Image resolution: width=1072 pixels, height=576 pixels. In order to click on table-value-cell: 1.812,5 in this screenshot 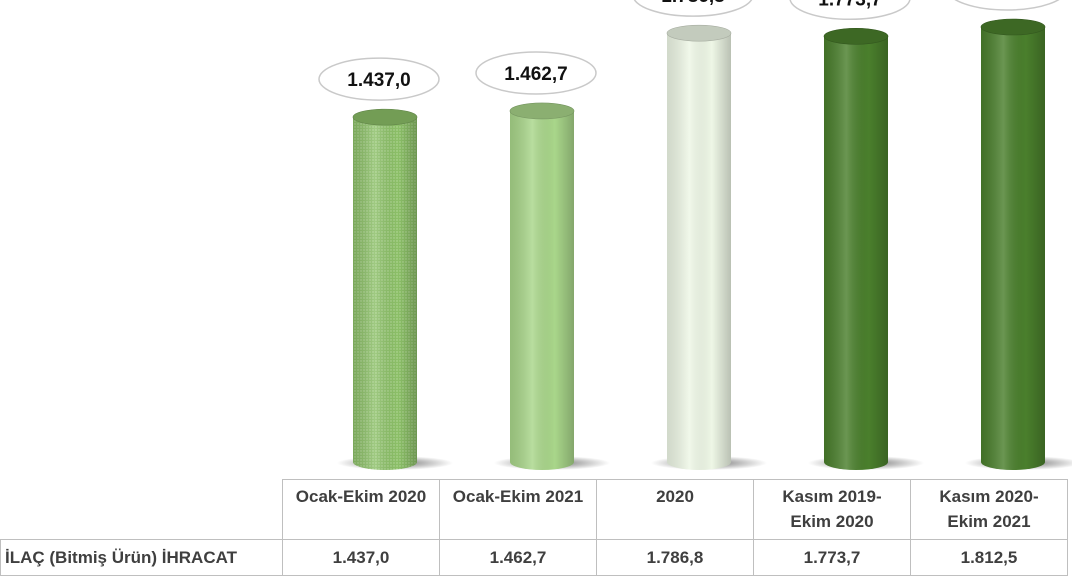, I will do `click(989, 557)`.